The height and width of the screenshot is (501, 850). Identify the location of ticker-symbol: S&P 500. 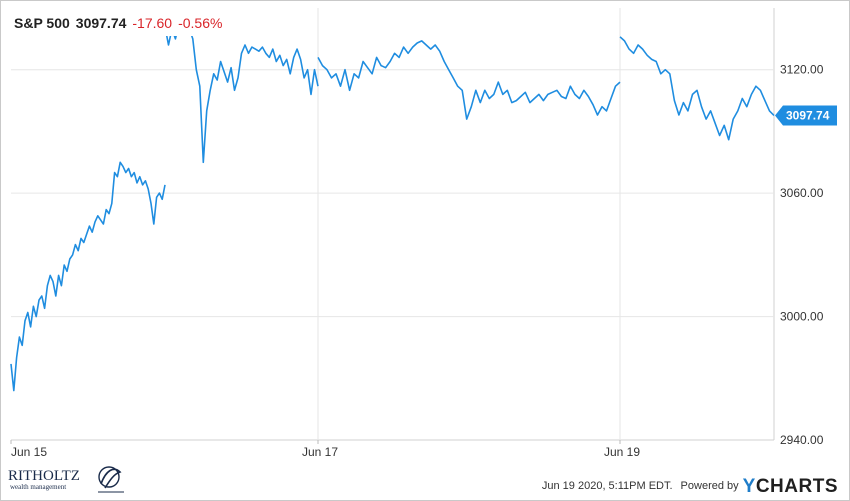
(42, 23).